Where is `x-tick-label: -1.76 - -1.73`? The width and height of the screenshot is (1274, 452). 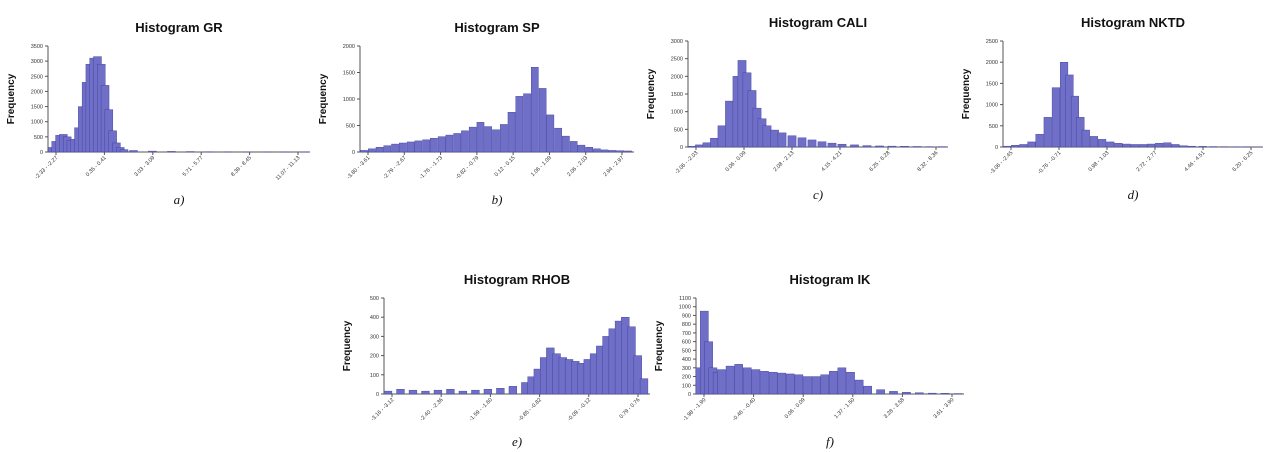
x-tick-label: -1.76 - -1.73 is located at coordinates (431, 167).